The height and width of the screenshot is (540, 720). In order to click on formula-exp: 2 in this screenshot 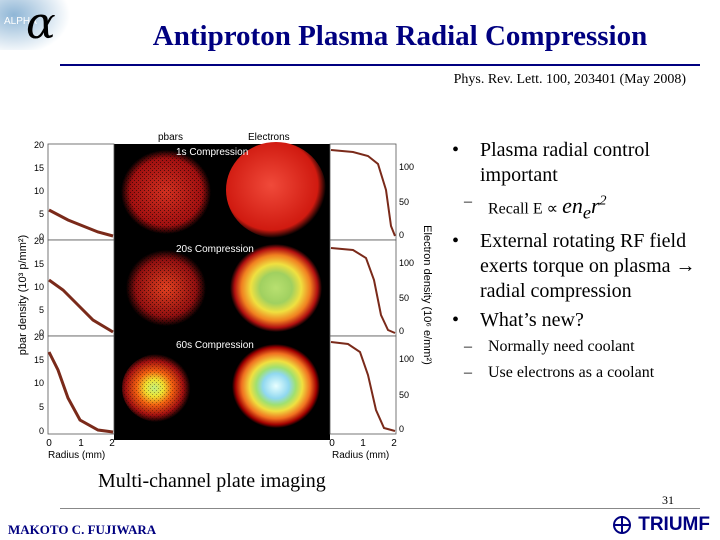, I will do `click(603, 201)`.